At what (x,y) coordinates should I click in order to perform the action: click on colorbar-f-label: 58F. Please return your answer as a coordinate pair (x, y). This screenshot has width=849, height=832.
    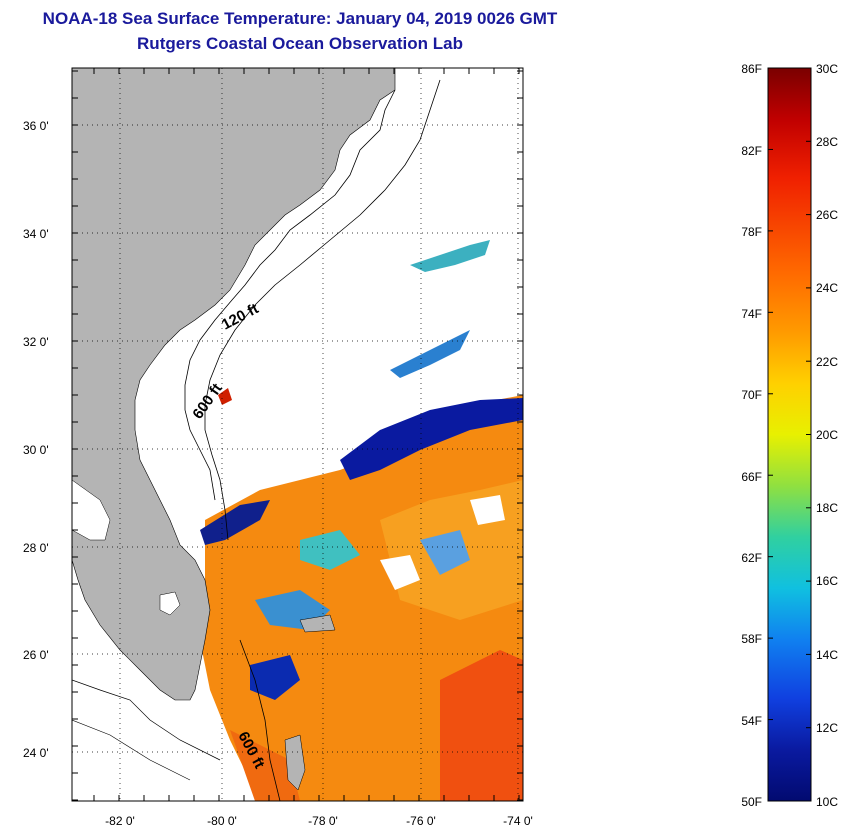
    Looking at the image, I should click on (751, 639).